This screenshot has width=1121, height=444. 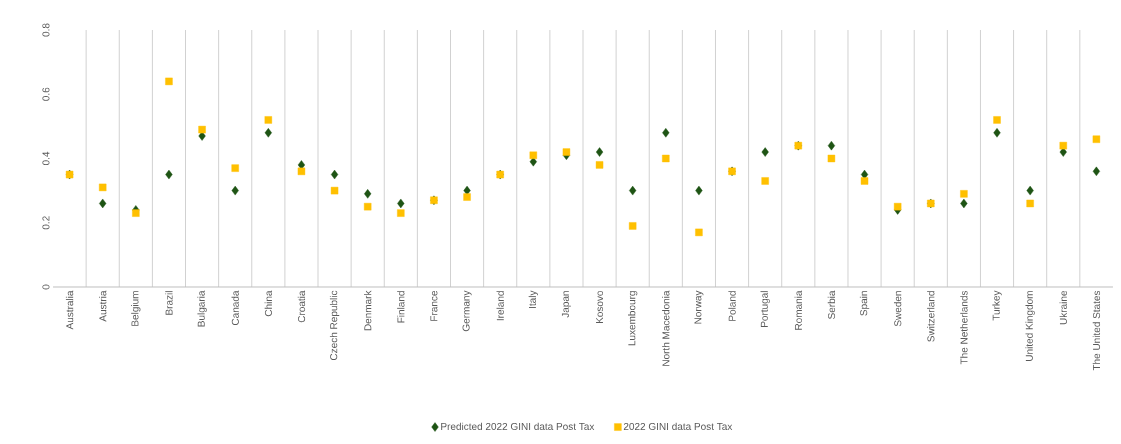 What do you see at coordinates (831, 304) in the screenshot?
I see `x-tick-label: Serbia` at bounding box center [831, 304].